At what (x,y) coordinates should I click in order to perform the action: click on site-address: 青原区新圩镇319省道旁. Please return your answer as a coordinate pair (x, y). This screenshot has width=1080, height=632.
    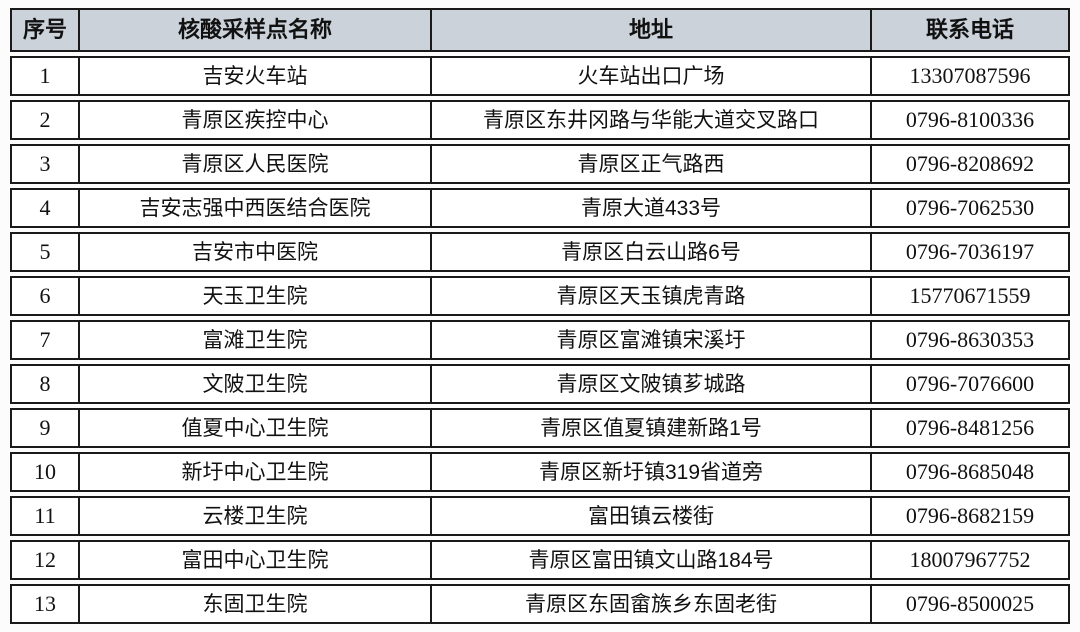
    Looking at the image, I should click on (650, 472).